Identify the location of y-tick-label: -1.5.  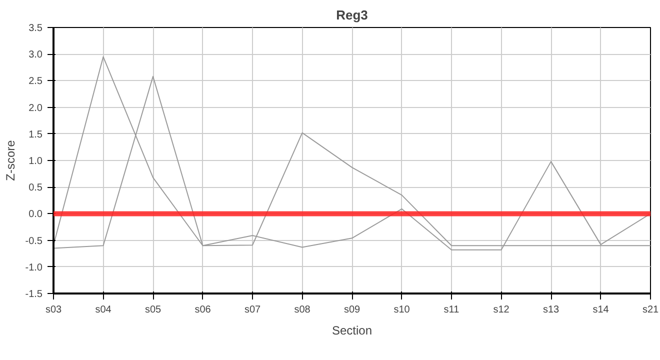
(34, 294).